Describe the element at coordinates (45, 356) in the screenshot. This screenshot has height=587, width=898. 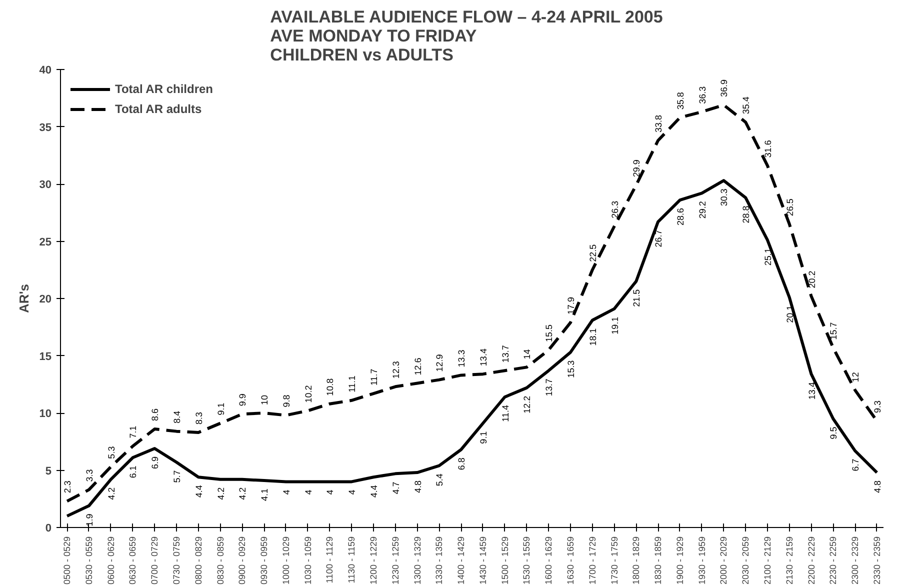
I see `y-tick-label: 15` at that location.